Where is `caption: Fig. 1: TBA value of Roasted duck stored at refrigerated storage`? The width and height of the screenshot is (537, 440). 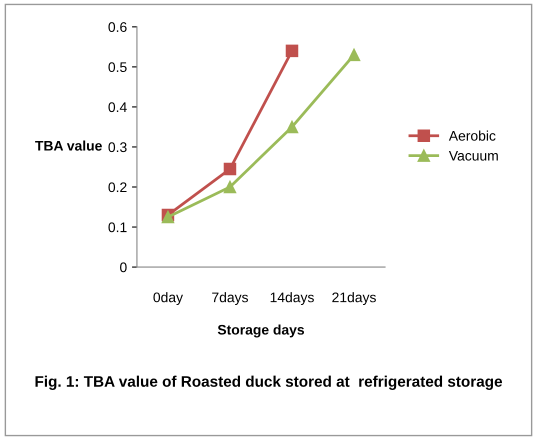 caption: Fig. 1: TBA value of Roasted duck stored at refrigerated storage is located at coordinates (269, 383).